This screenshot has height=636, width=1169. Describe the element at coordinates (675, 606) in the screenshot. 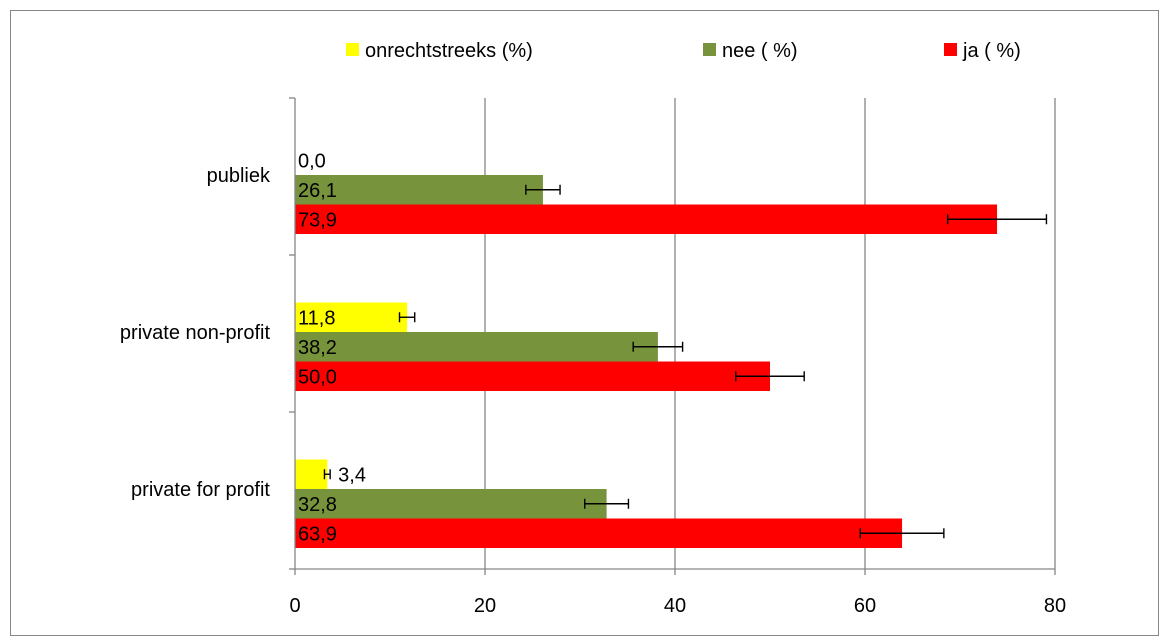

I see `x-tick-label-40: 40` at that location.